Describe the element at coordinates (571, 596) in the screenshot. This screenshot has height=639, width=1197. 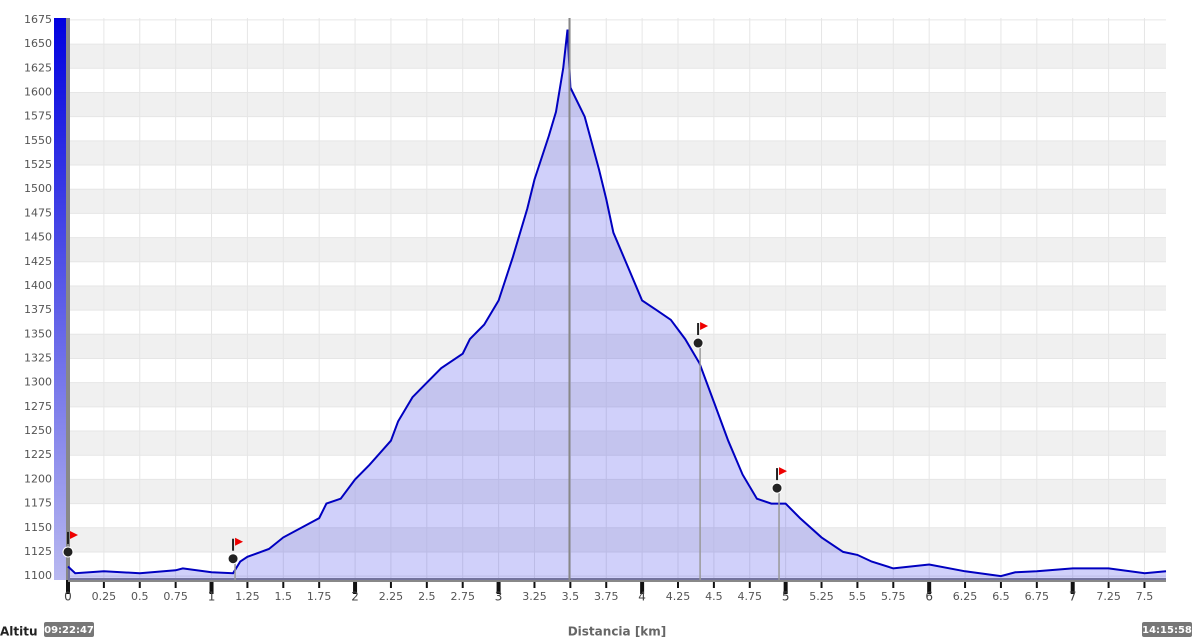
I see `x-tick-label: 3.5` at that location.